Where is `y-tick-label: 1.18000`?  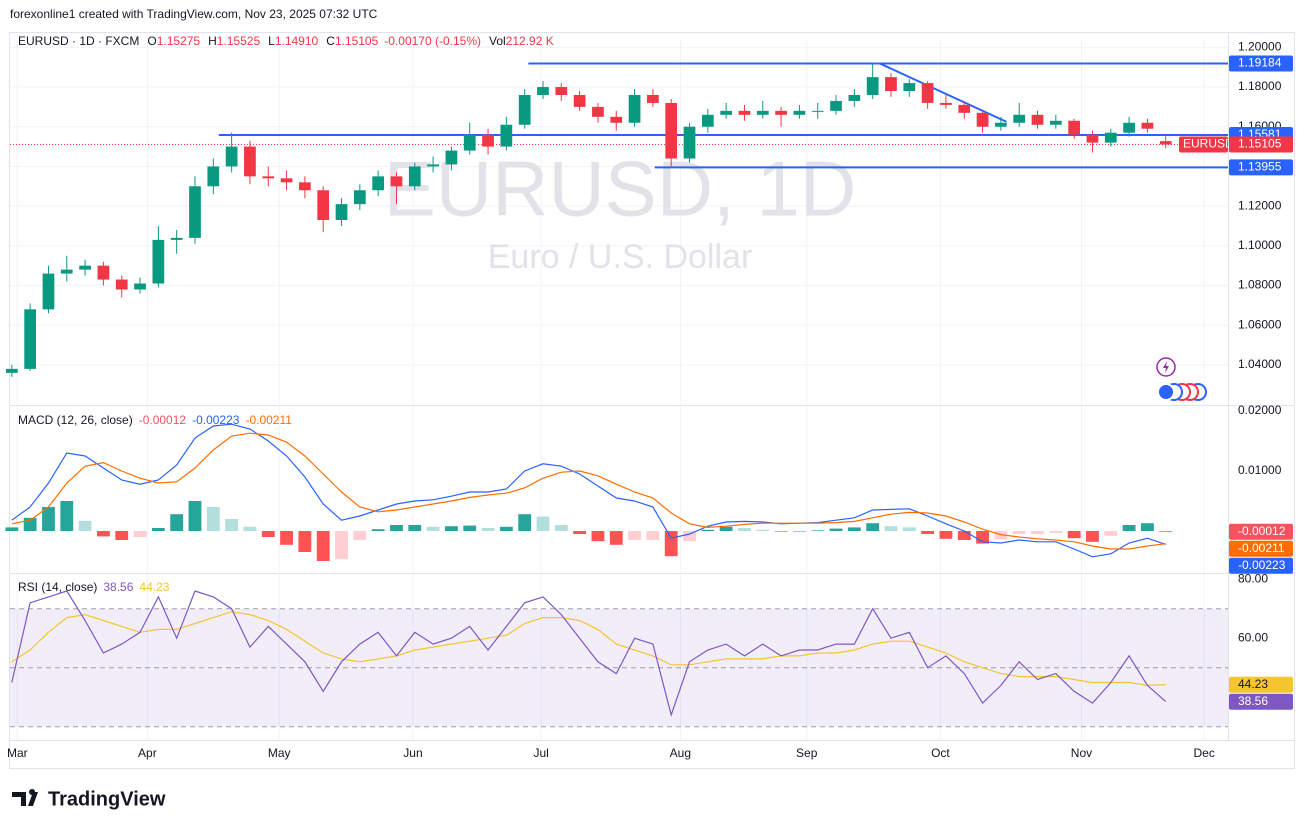
y-tick-label: 1.18000 is located at coordinates (1260, 86).